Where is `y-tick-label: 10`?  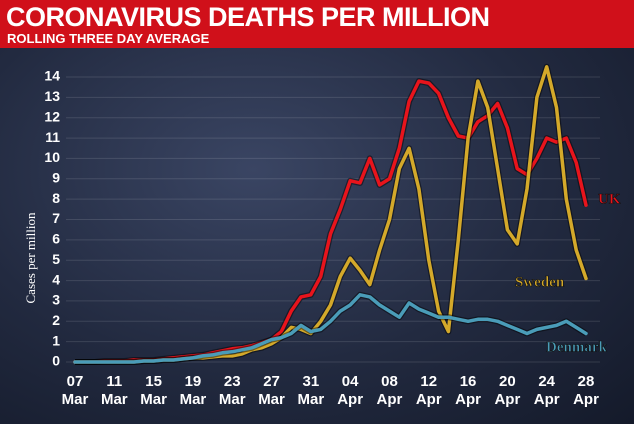
y-tick-label: 10 is located at coordinates (52, 157).